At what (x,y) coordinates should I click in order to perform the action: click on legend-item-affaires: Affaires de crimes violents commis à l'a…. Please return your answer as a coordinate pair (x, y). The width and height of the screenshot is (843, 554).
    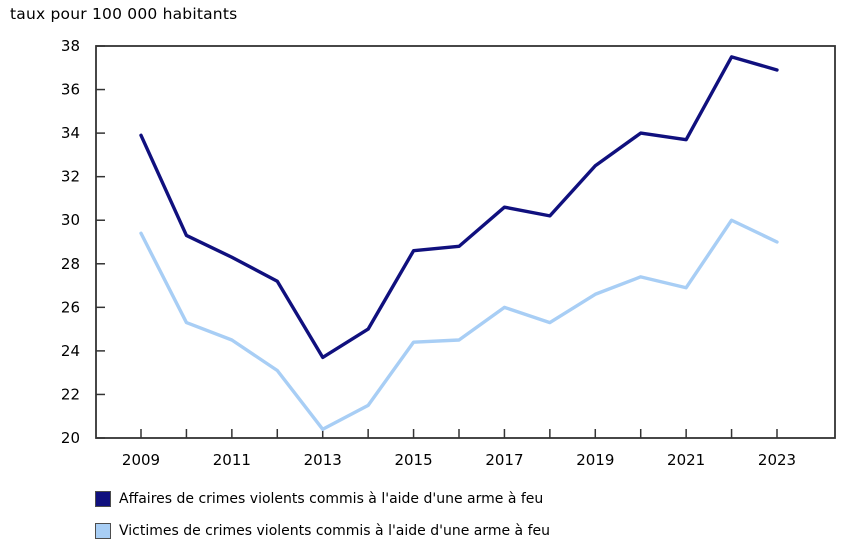
    Looking at the image, I should click on (322, 499).